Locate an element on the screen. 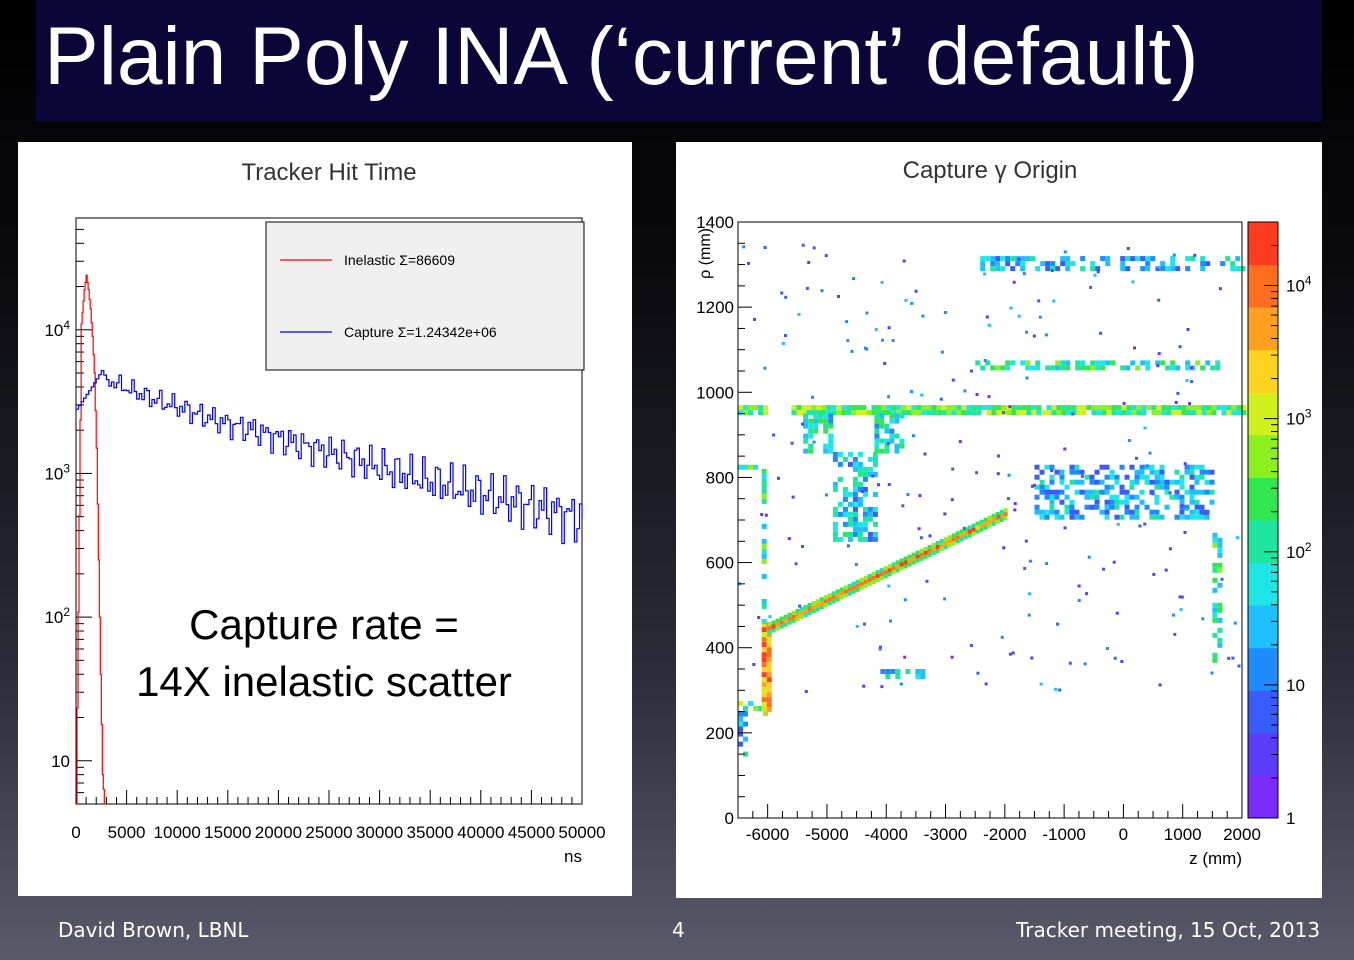 This screenshot has width=1354, height=960. y-tick-label: 104 is located at coordinates (57, 329).